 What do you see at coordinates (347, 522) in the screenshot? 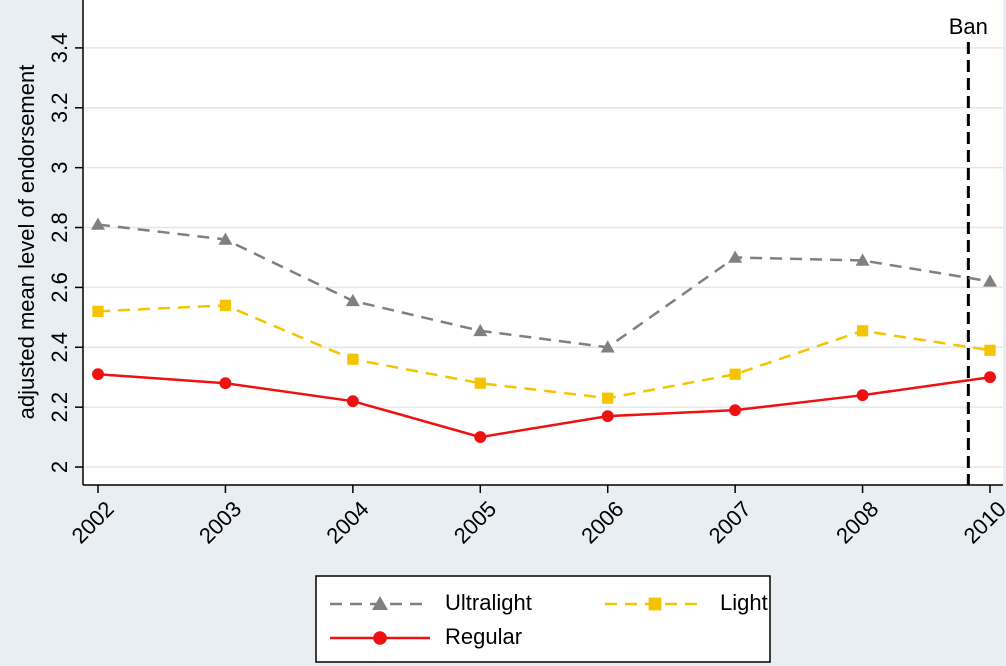
I see `x-tick-label: 2004` at bounding box center [347, 522].